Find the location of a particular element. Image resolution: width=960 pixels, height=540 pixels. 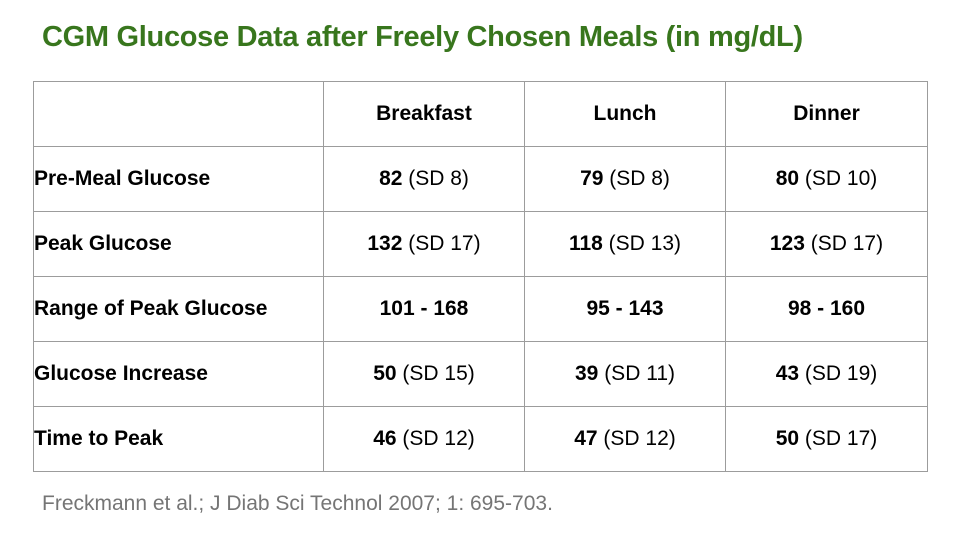

cell-value: 47 is located at coordinates (586, 438).